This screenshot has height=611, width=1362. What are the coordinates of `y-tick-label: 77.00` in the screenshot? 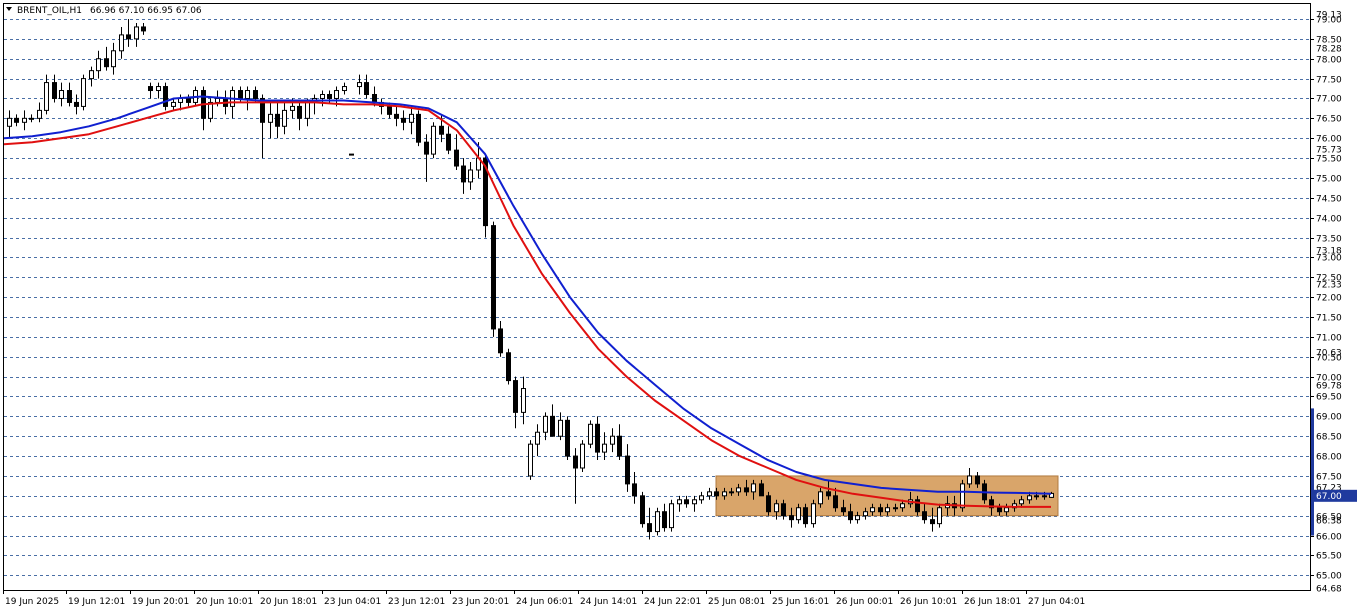 It's located at (1329, 100).